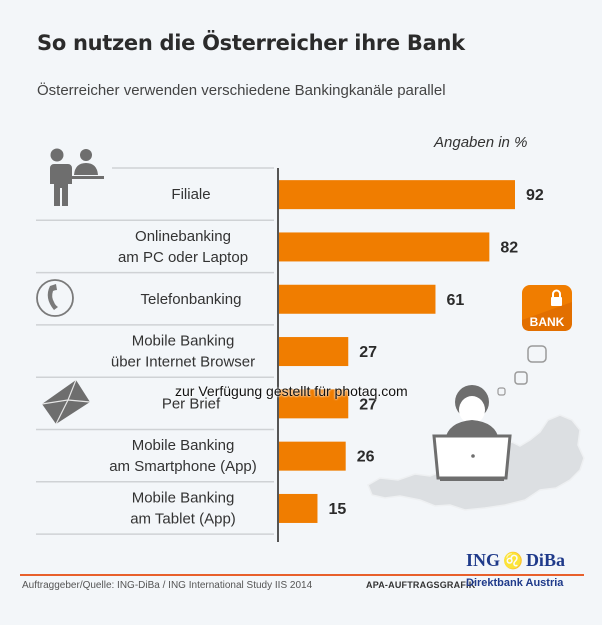 The width and height of the screenshot is (602, 625). I want to click on category-label-2-0: Telefonbanking, so click(191, 299).